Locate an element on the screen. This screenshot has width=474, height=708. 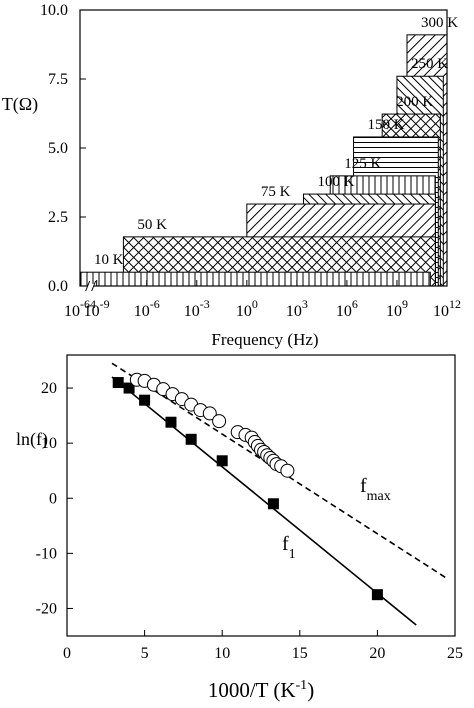
x-tick-label: 10⁻⁶⁴ is located at coordinates (80, 308).